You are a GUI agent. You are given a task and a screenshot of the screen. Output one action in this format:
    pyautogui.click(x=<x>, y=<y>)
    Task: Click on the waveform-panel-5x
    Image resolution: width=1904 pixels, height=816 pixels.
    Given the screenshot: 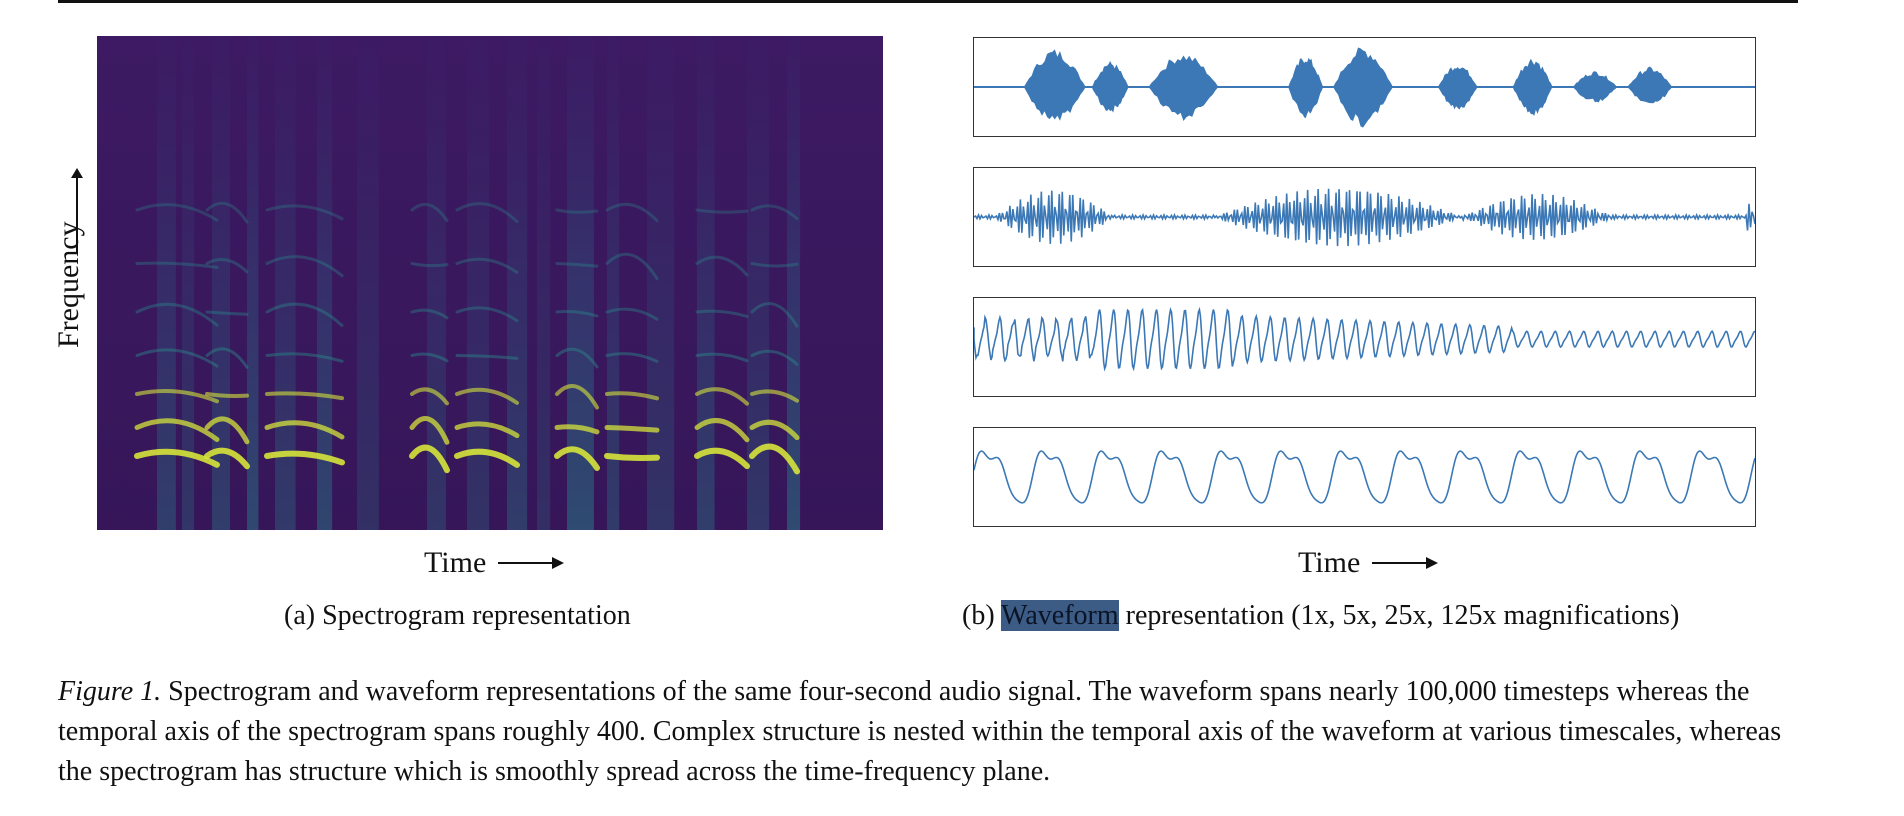 What is the action you would take?
    pyautogui.click(x=1364, y=217)
    